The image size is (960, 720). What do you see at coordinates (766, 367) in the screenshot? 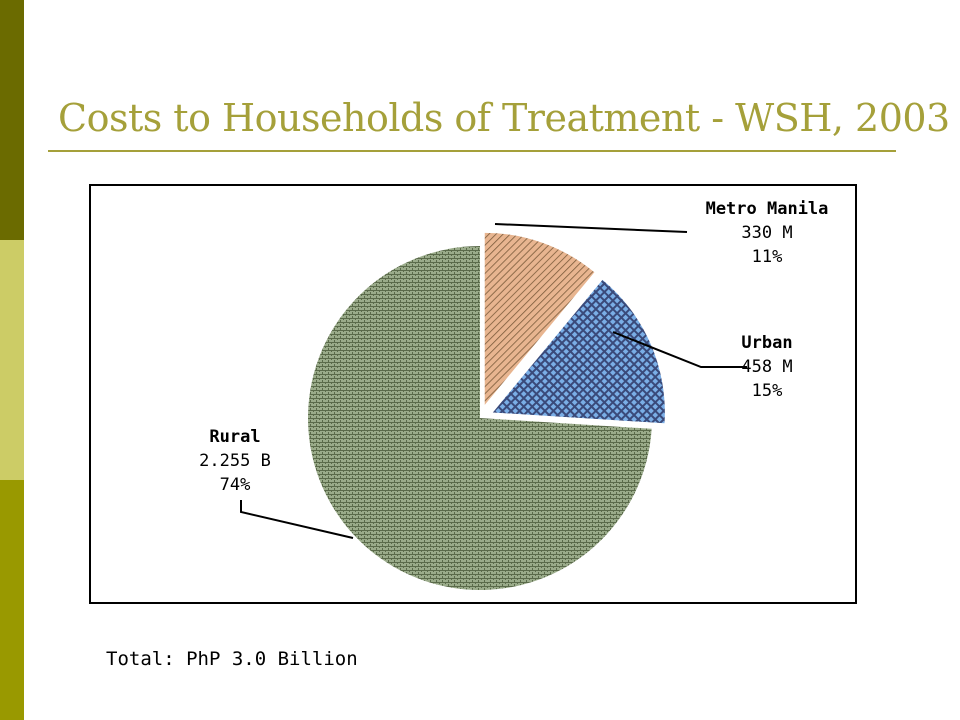
I see `label-urban-value: 458 M` at bounding box center [766, 367].